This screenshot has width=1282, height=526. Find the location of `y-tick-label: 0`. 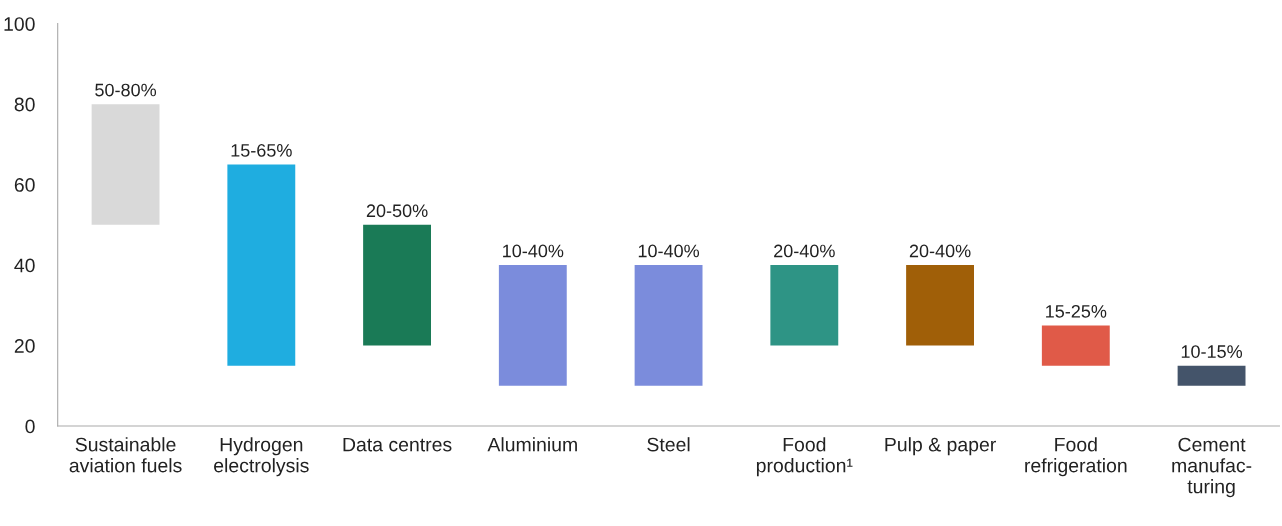

y-tick-label: 0 is located at coordinates (30, 426).